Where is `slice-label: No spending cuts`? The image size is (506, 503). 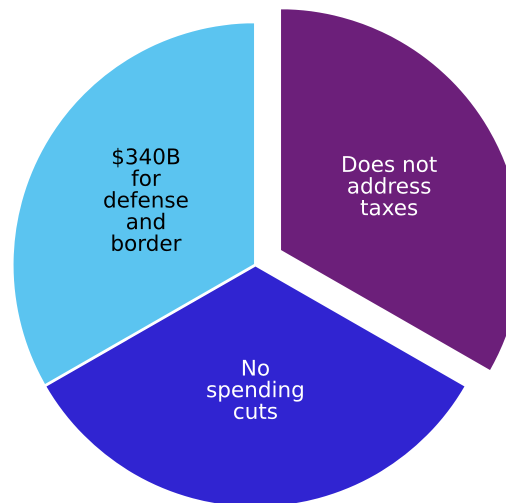 slice-label: No spending cuts is located at coordinates (255, 390).